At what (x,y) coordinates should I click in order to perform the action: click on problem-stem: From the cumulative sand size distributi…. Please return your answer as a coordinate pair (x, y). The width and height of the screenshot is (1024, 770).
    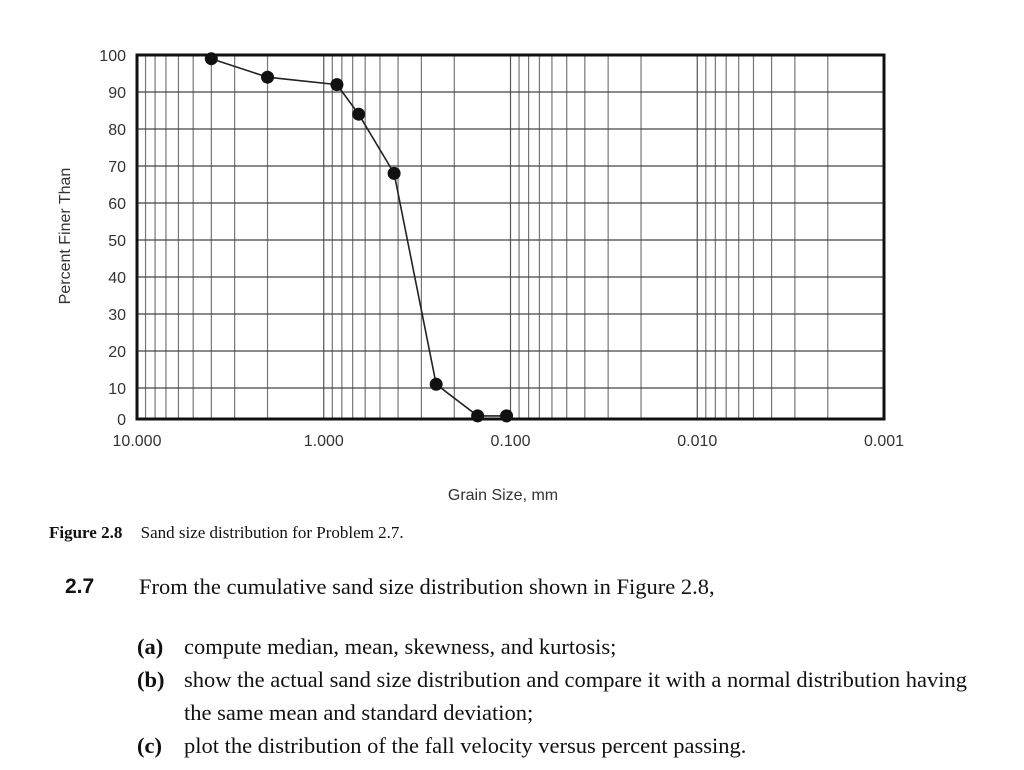
    Looking at the image, I should click on (427, 586).